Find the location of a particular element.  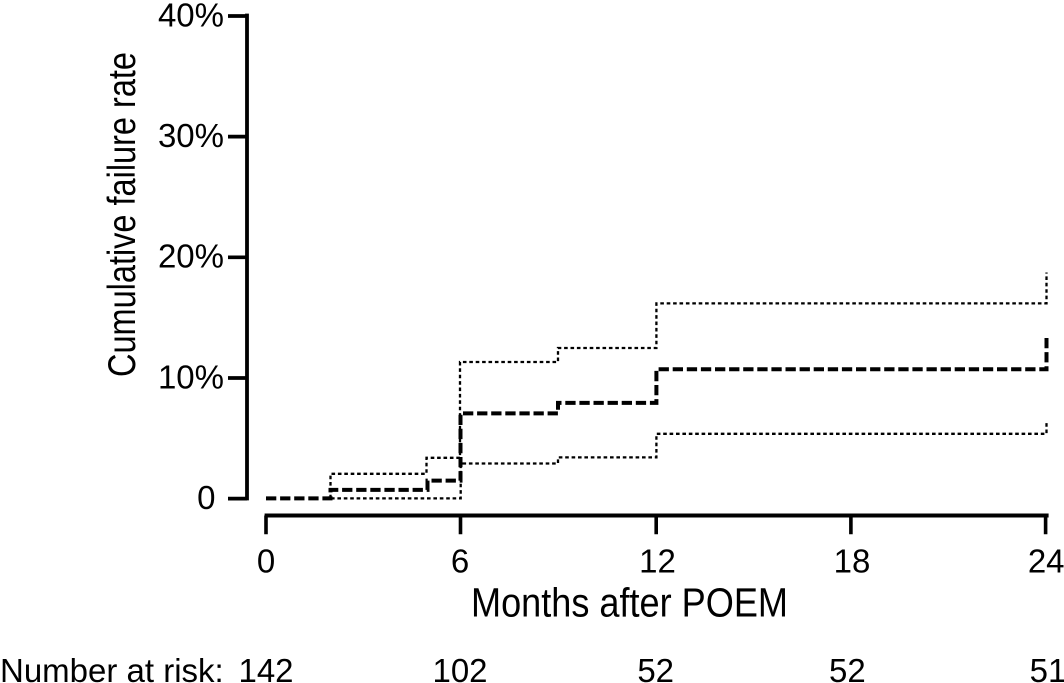

svg-text: 24 is located at coordinates (1046, 561).